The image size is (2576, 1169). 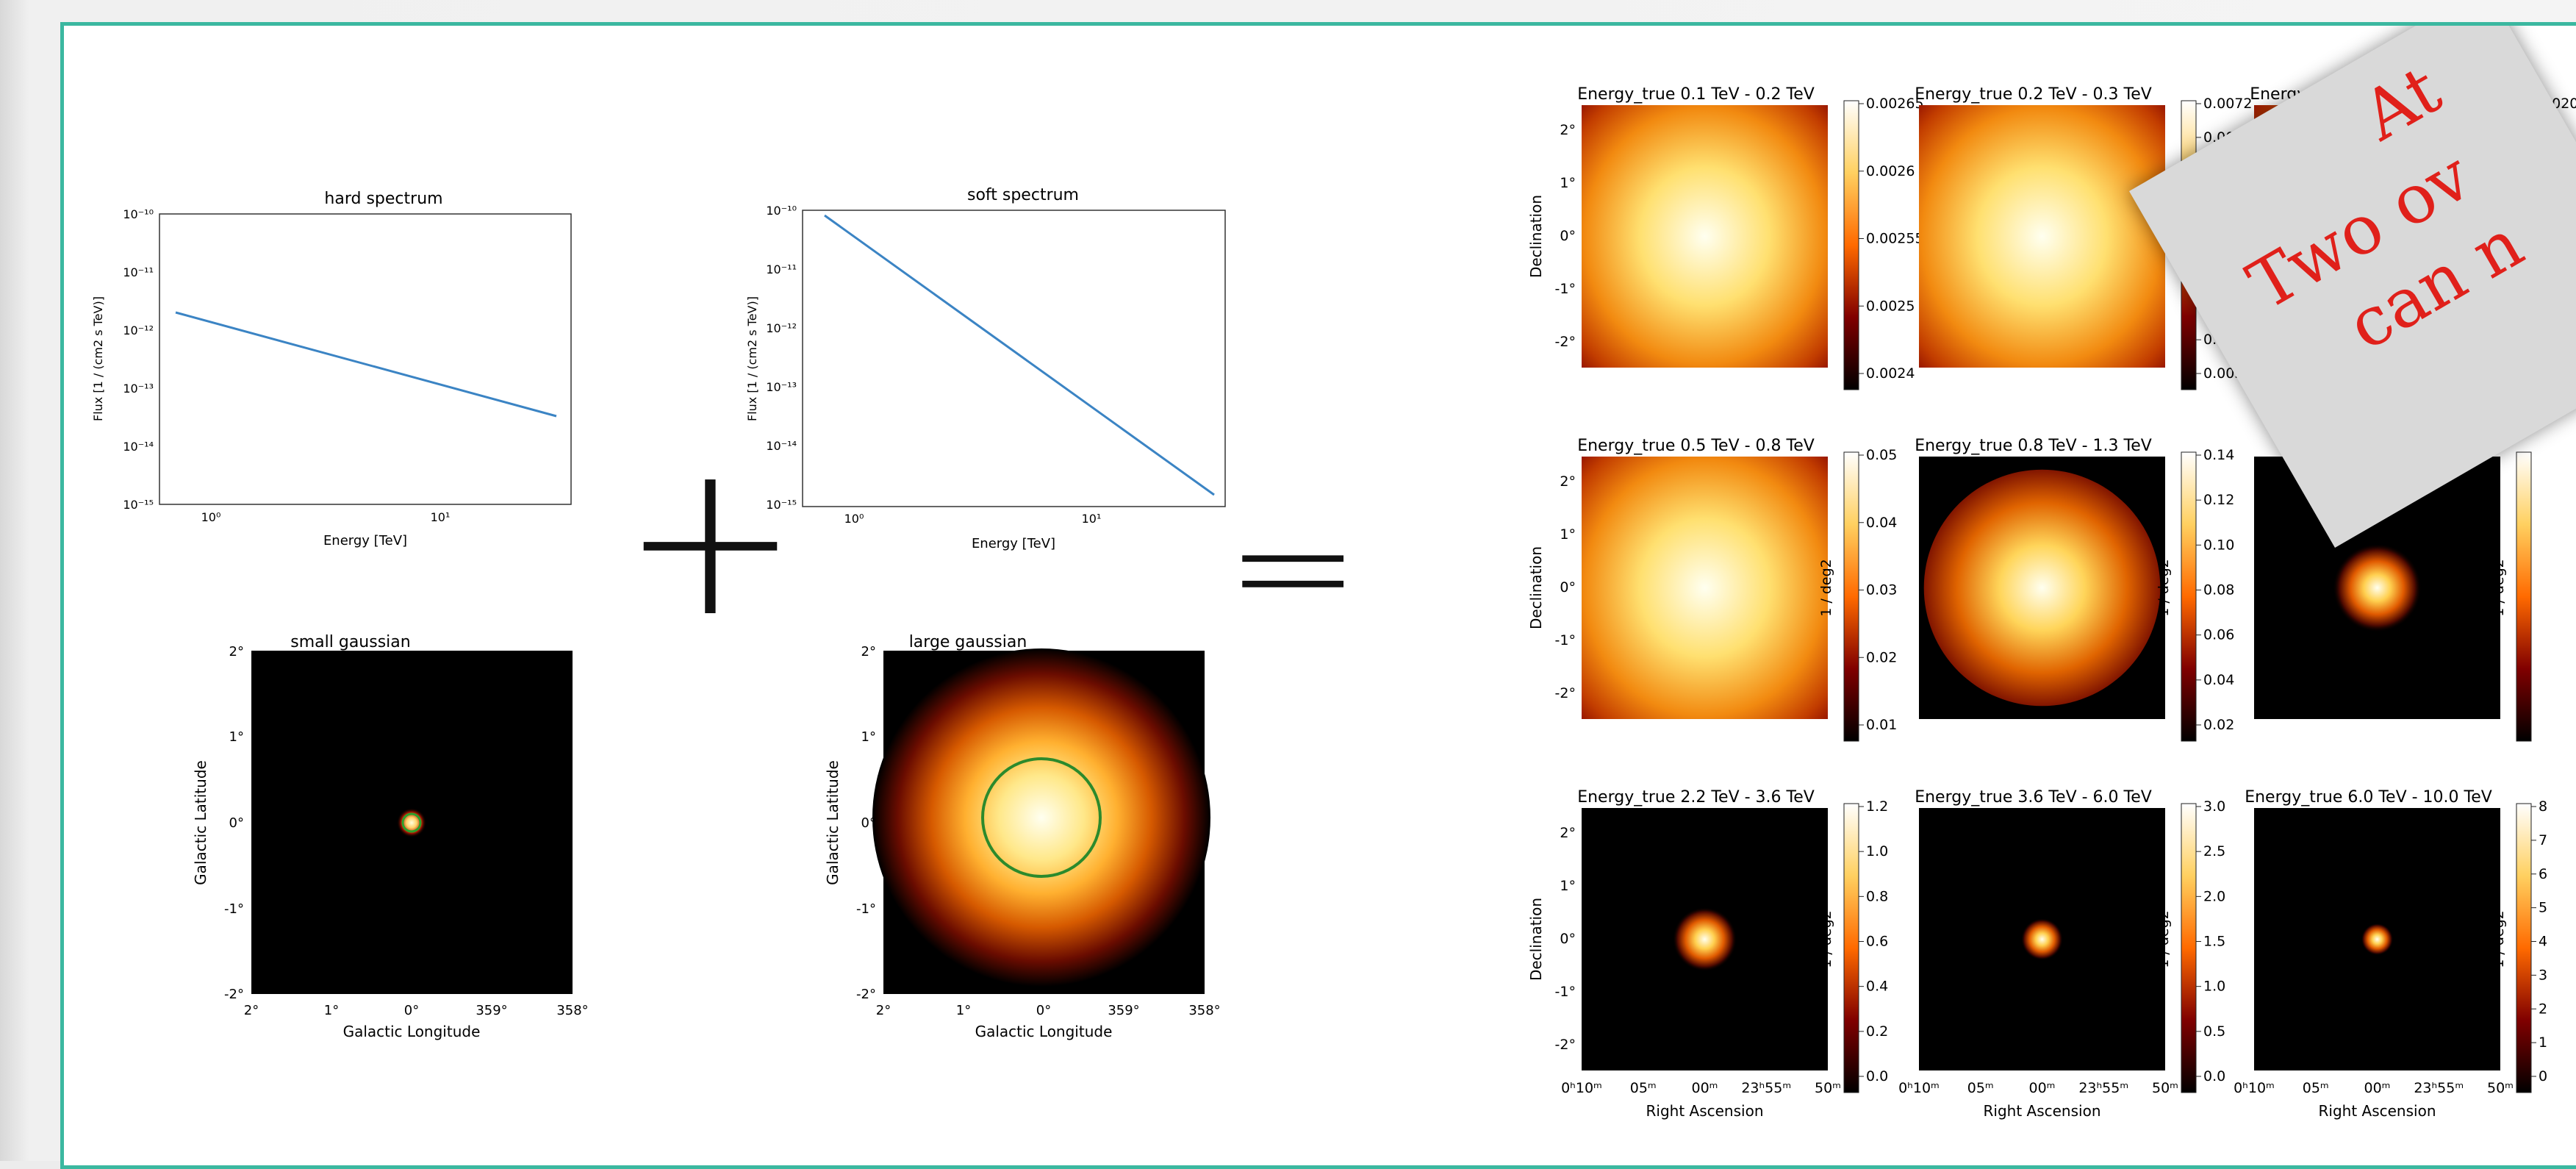 What do you see at coordinates (1890, 306) in the screenshot?
I see `colorbar-tick-label: 0.0025` at bounding box center [1890, 306].